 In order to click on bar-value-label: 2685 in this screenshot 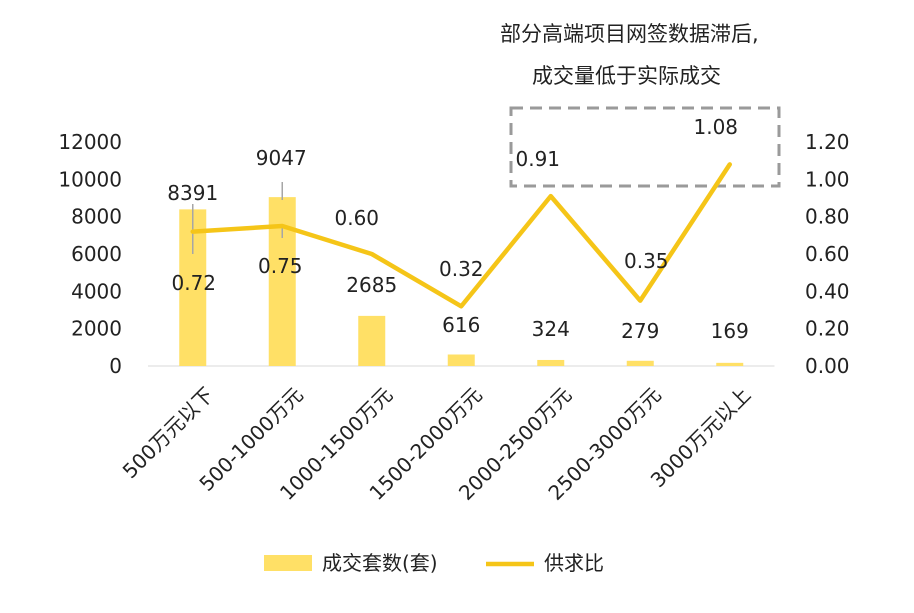, I will do `click(371, 285)`.